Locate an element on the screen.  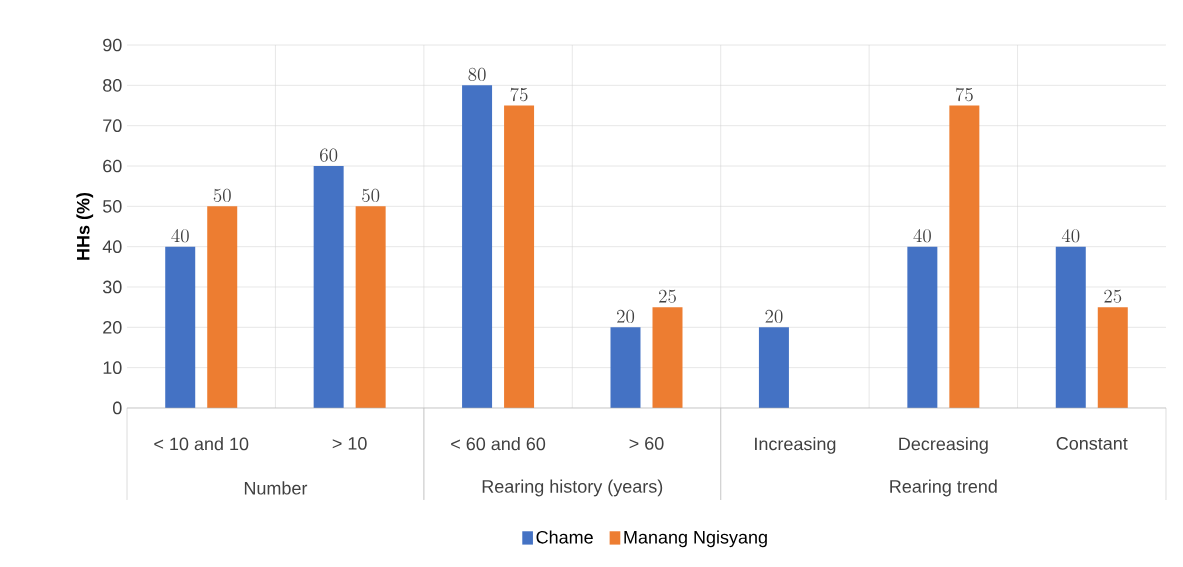
y-tick-label: 40 is located at coordinates (112, 247).